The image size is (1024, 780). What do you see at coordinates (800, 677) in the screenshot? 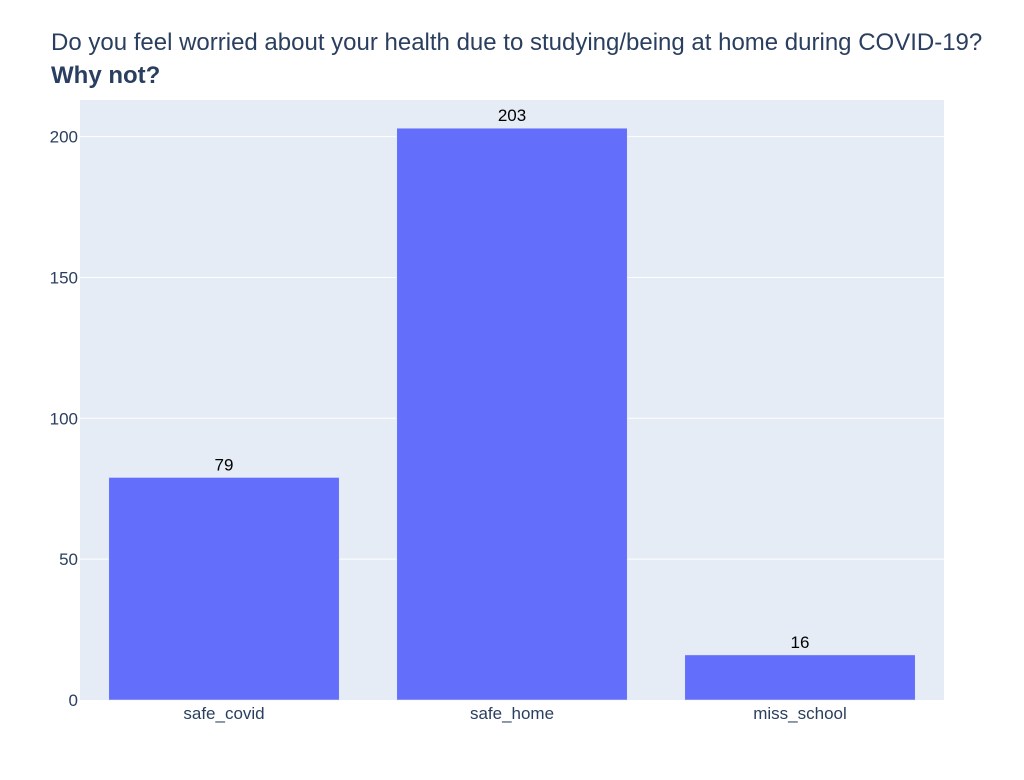
I see `bar-miss_school` at bounding box center [800, 677].